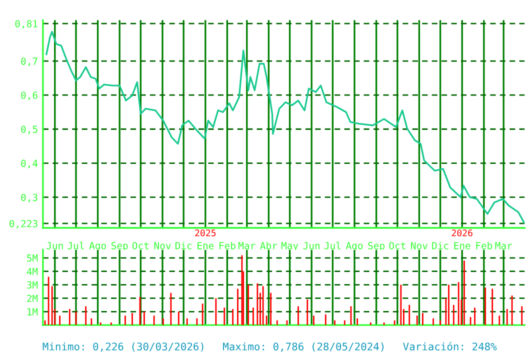 The width and height of the screenshot is (530, 360). Describe the element at coordinates (29, 130) in the screenshot. I see `y-tick-label: 0,5` at that location.